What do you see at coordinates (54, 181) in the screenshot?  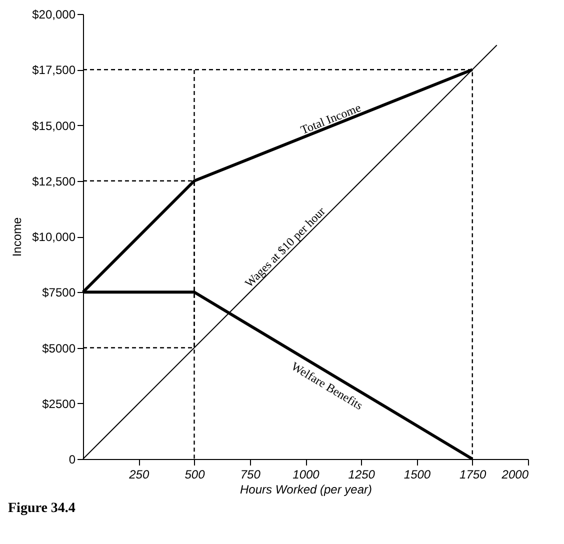 I see `y-tick-label: $12,500` at bounding box center [54, 181].